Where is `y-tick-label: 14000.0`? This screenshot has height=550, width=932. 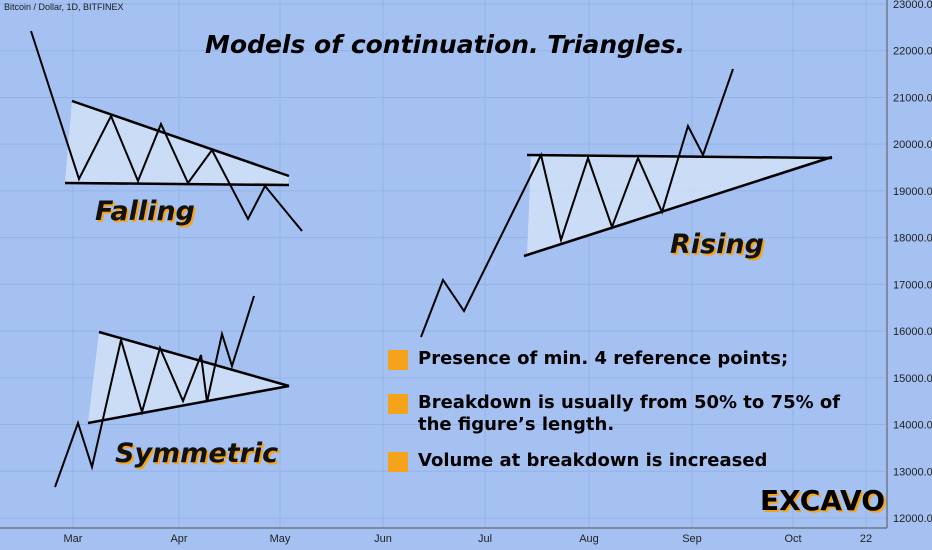 y-tick-label: 14000.0 is located at coordinates (912, 426).